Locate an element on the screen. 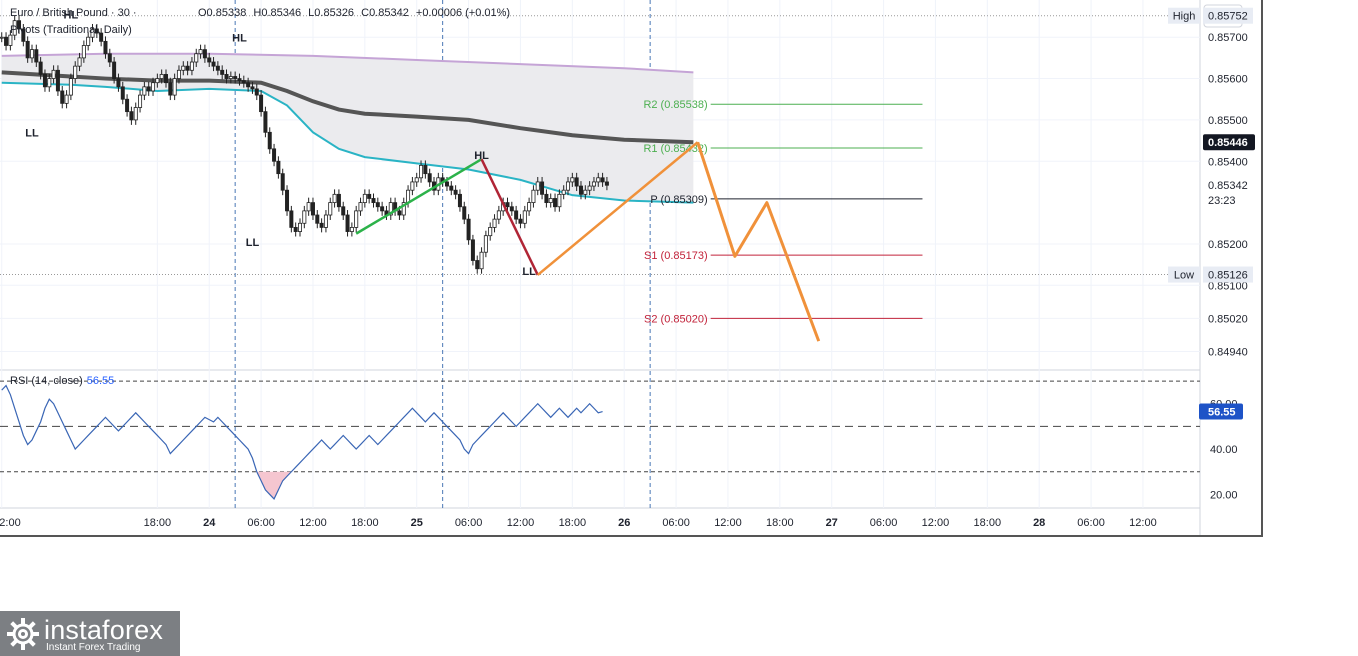 Image resolution: width=1358 pixels, height=656 pixels. pivot-label: S1 (0.85173) is located at coordinates (676, 256).